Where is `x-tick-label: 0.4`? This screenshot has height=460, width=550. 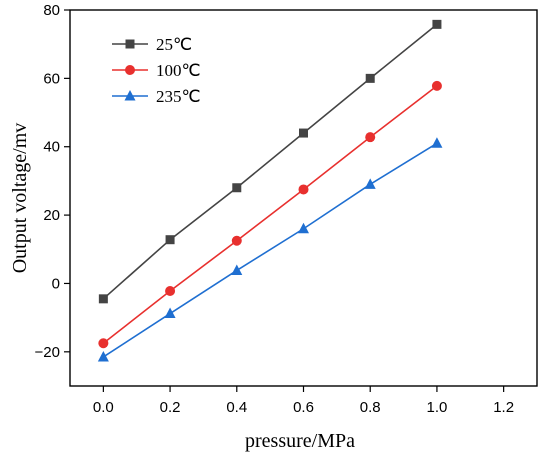
x-tick-label: 0.4 is located at coordinates (236, 407).